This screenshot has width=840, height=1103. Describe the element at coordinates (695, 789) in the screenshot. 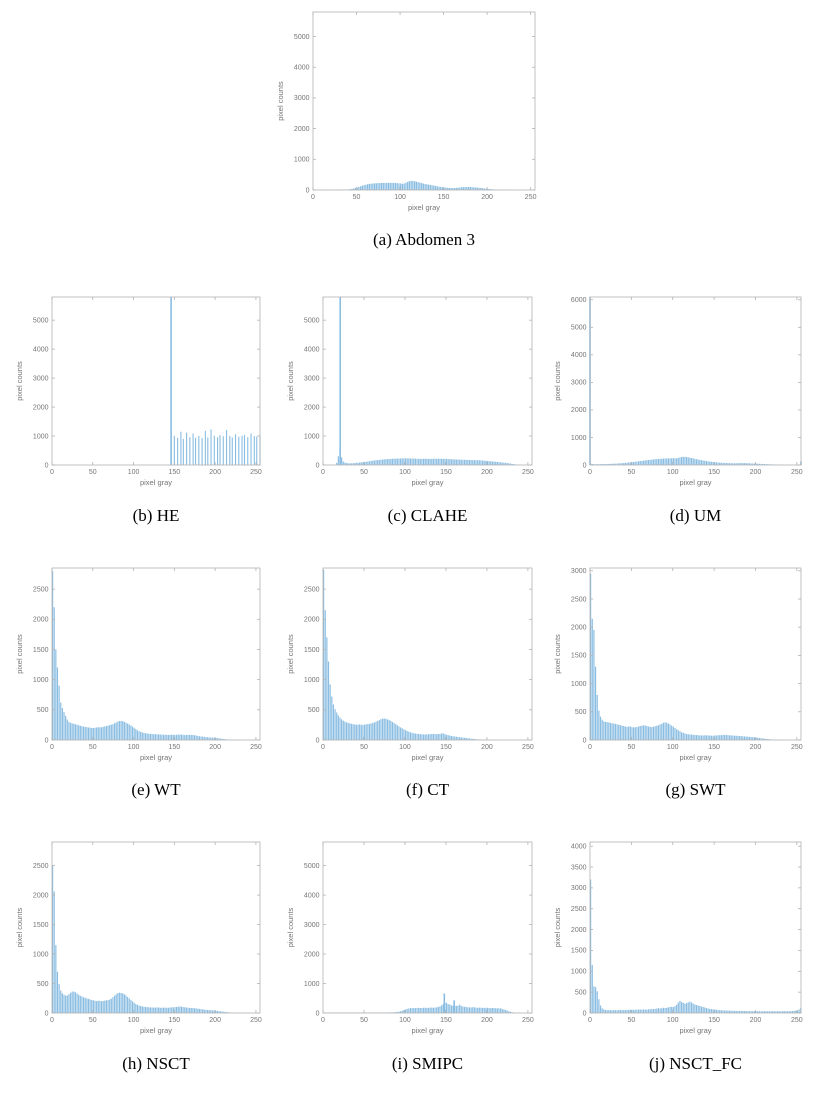

I see `caption-g: (g) SWT` at that location.